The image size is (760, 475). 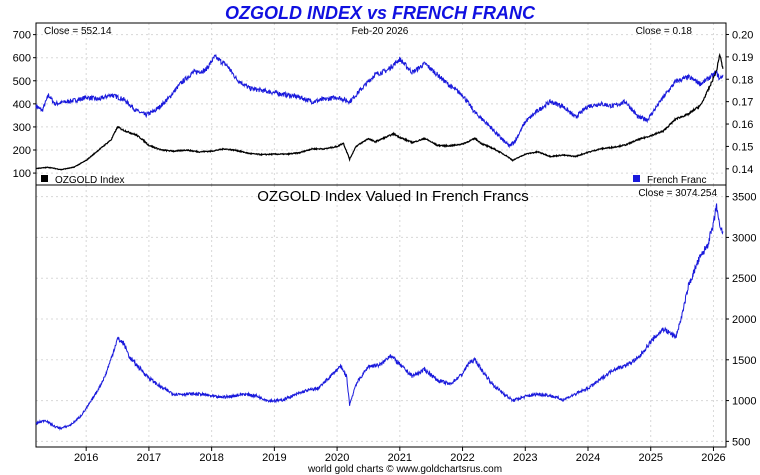 I want to click on top-right-tick-label: 0.20, so click(x=742, y=35).